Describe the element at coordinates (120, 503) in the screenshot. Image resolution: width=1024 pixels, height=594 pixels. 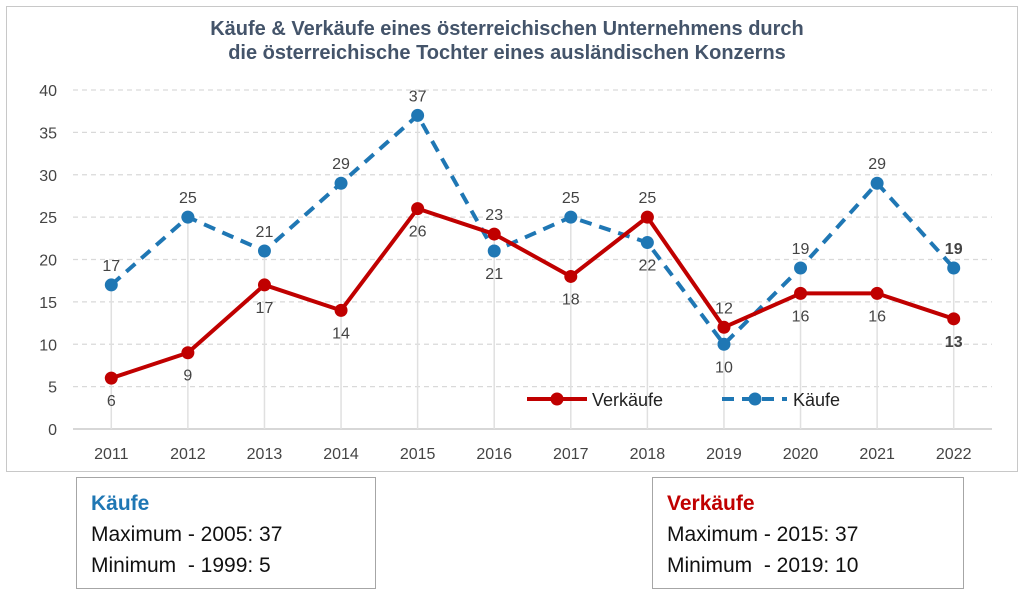
I see `kaeufe-heading: Käufe` at that location.